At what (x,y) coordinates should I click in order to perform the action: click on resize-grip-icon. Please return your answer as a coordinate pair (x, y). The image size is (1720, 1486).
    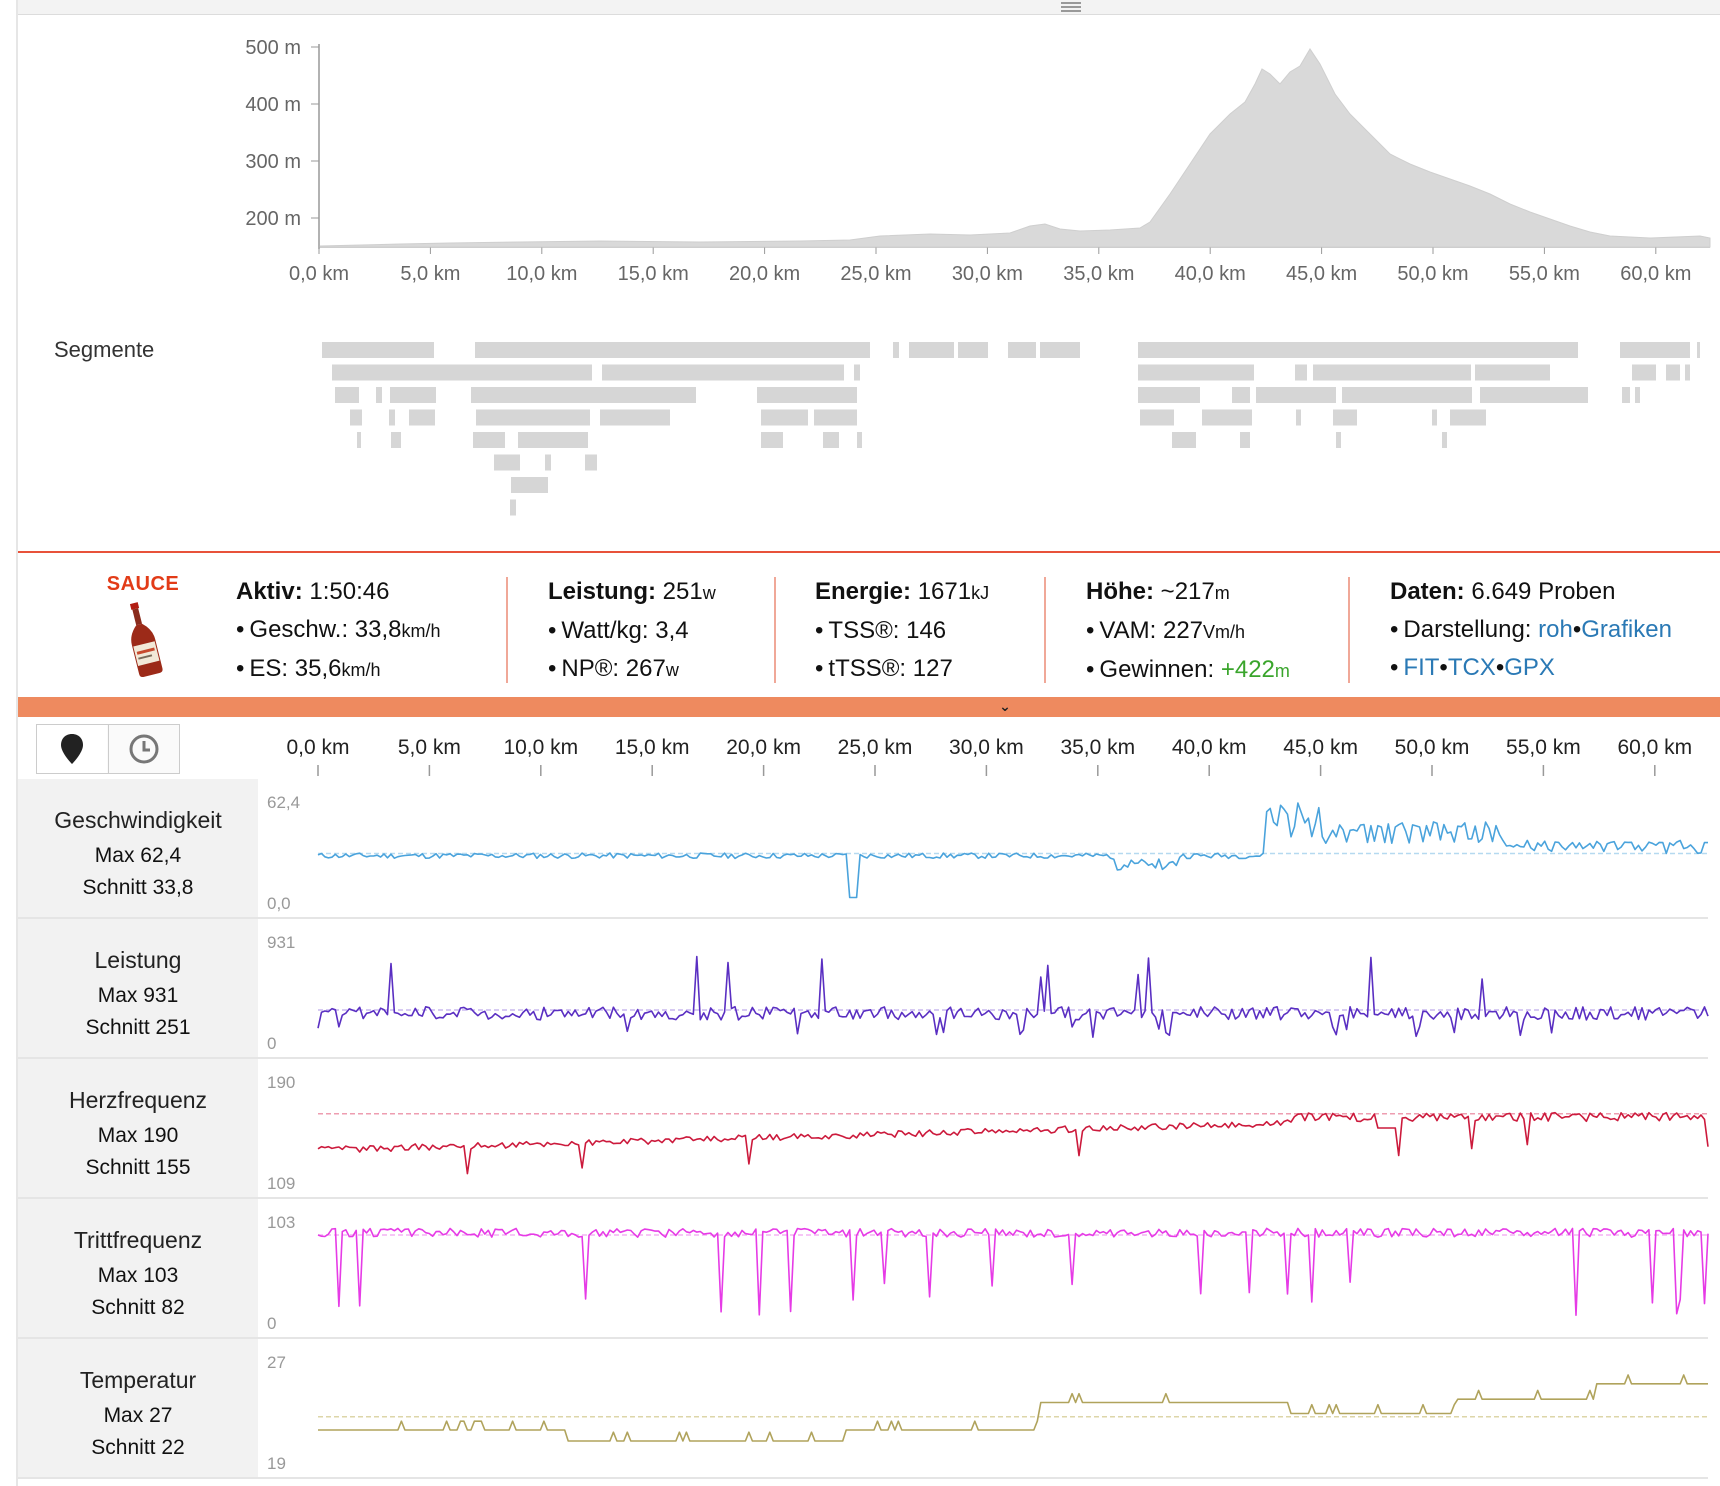
    Looking at the image, I should click on (1071, 6).